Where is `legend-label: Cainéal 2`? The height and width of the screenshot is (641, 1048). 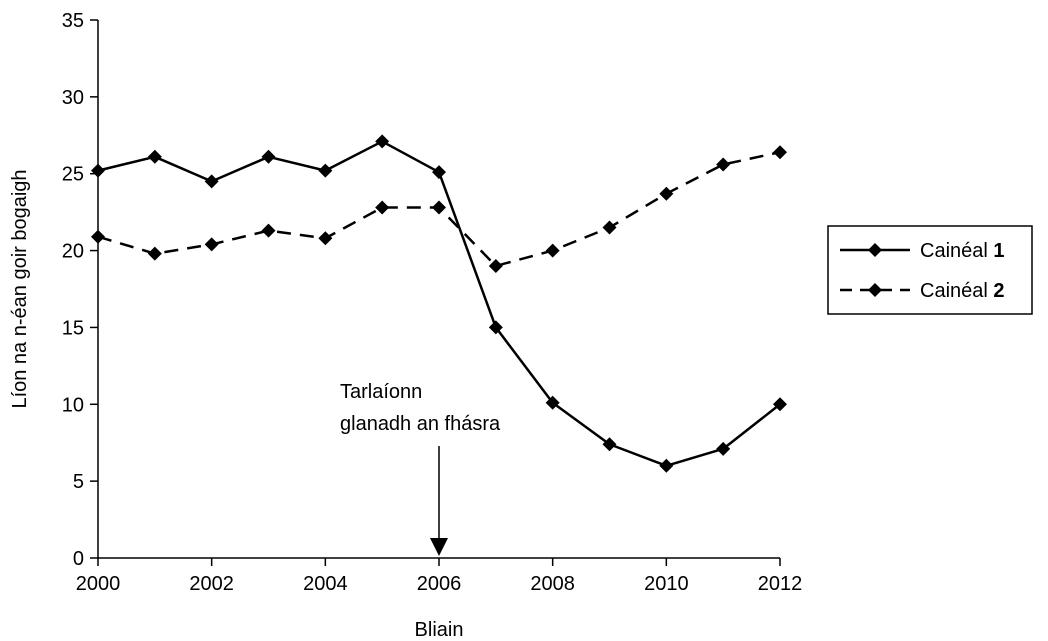
legend-label: Cainéal 2 is located at coordinates (962, 291).